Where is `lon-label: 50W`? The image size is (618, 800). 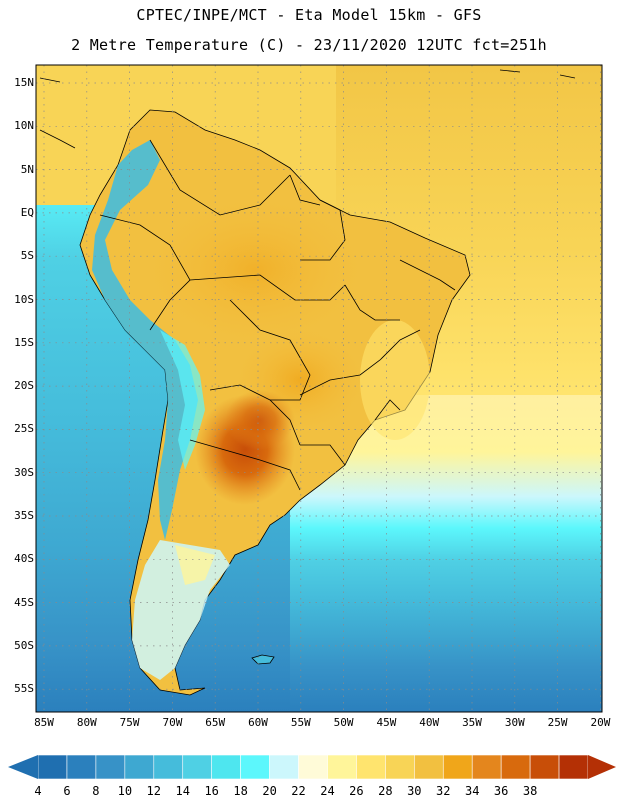
lon-label: 50W is located at coordinates (343, 722).